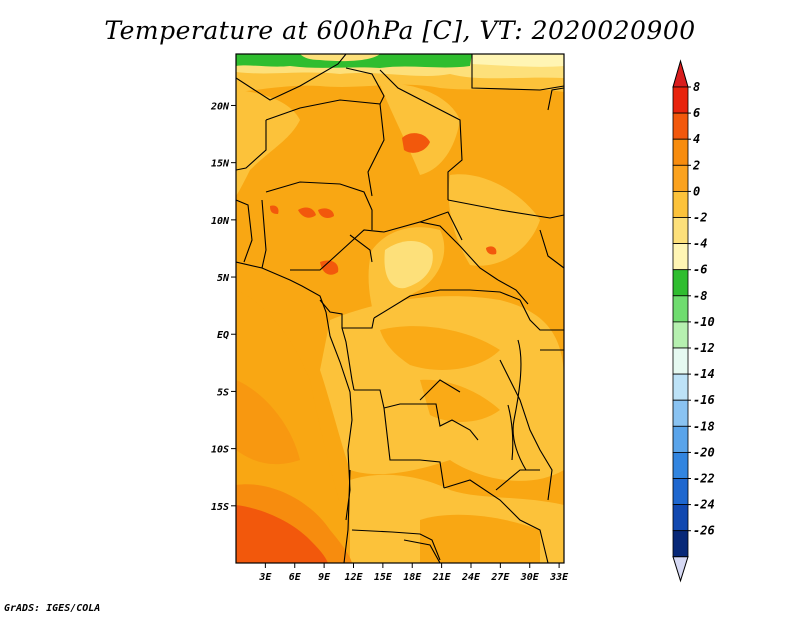 Image resolution: width=800 pixels, height=618 pixels. I want to click on lat-tick-label: 5N, so click(223, 278).